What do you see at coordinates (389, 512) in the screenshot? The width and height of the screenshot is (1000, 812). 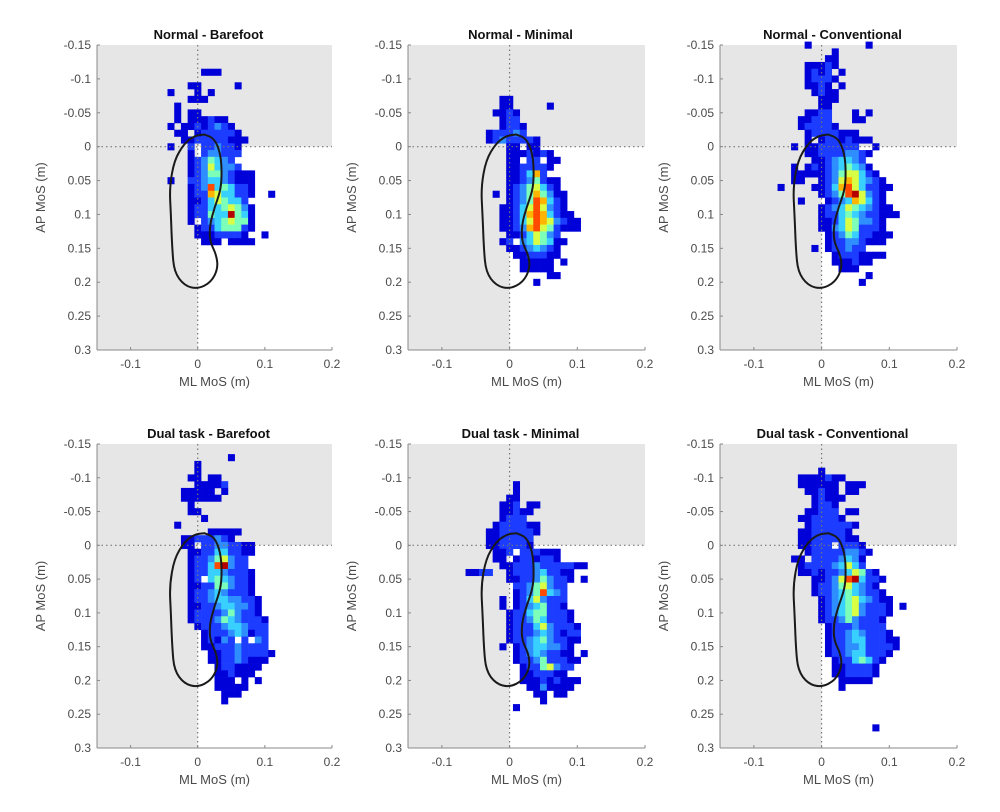 I see `y-tick-label: -0.05` at bounding box center [389, 512].